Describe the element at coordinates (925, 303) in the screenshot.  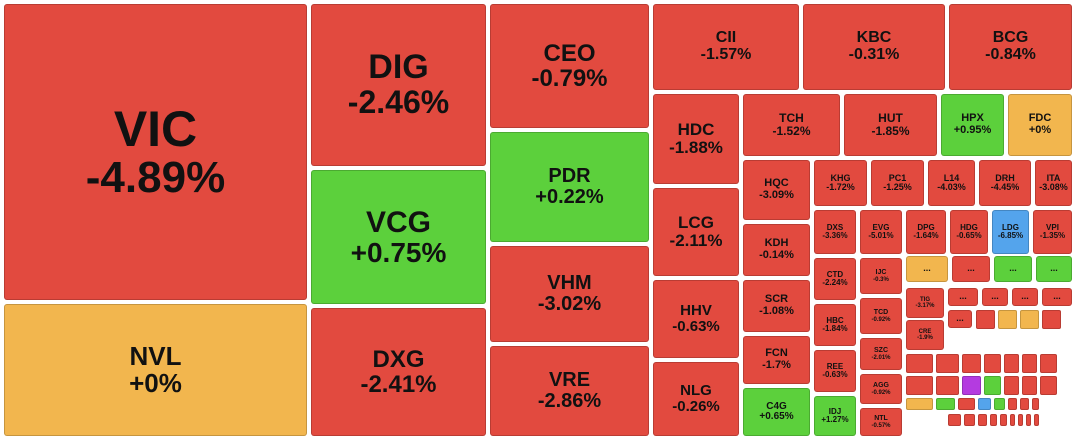
I see `tile-tig: TIG -3.17%` at that location.